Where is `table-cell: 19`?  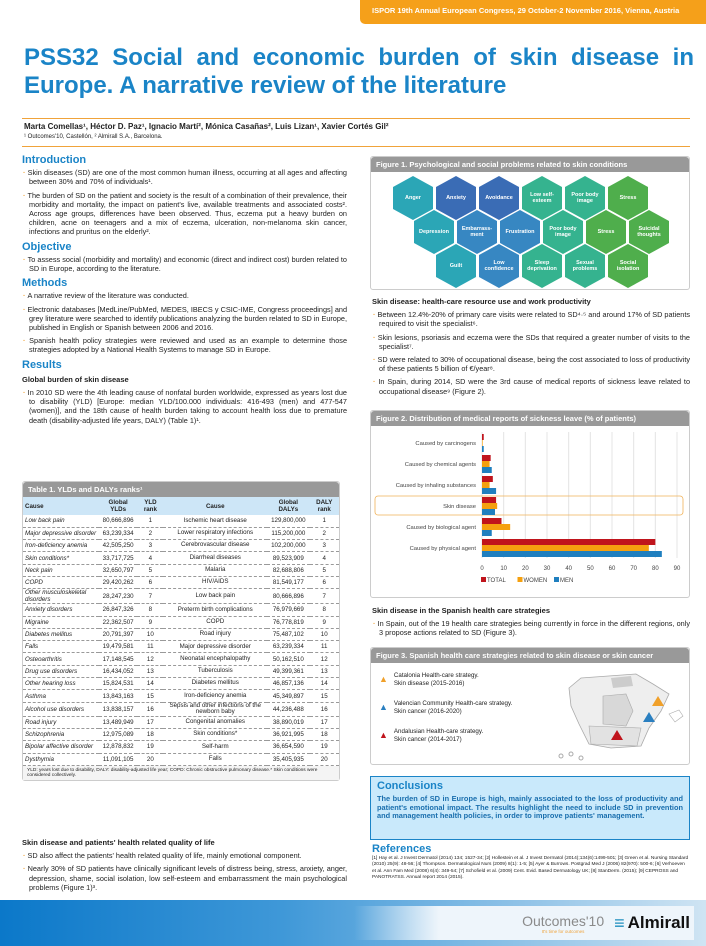
table-cell: 19 is located at coordinates (324, 747).